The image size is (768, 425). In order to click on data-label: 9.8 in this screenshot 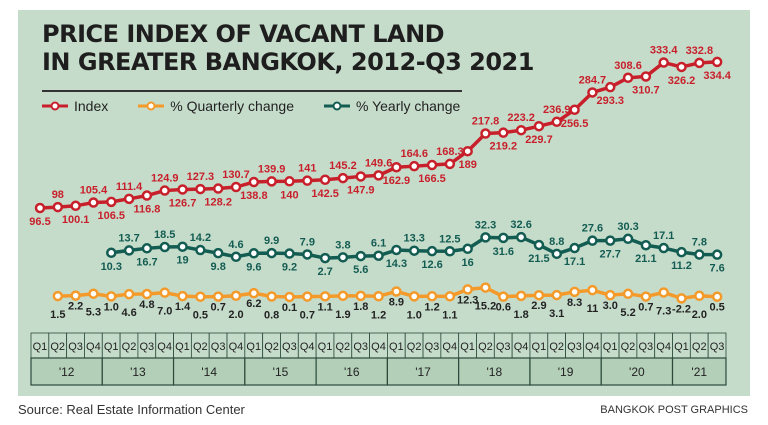, I will do `click(218, 267)`.